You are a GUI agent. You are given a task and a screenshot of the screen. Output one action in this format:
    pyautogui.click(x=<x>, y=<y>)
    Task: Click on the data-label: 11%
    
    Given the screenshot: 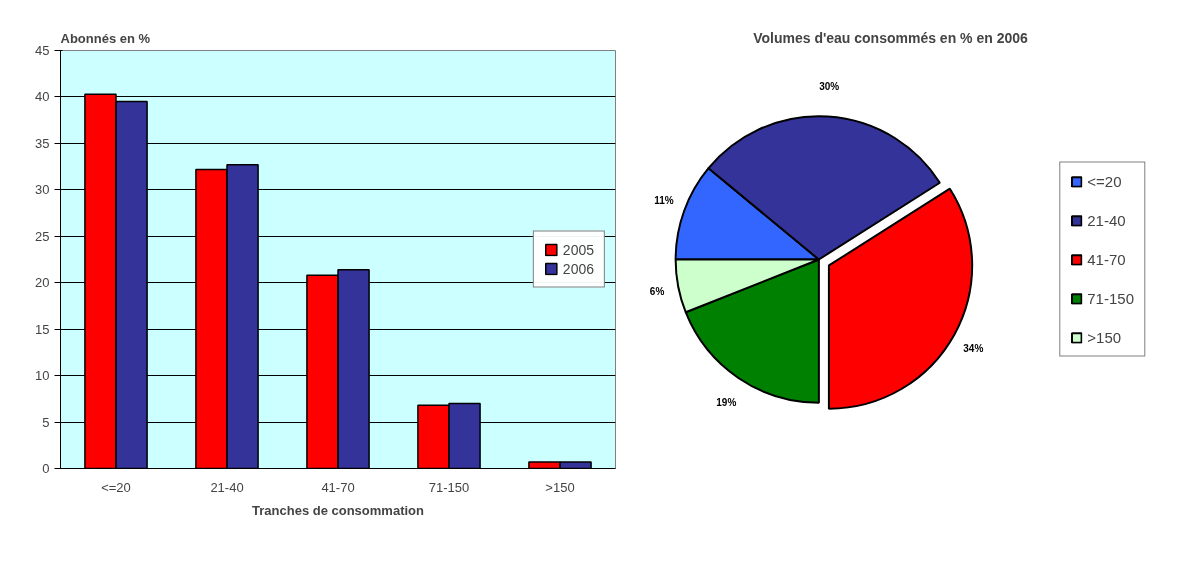 What is the action you would take?
    pyautogui.click(x=664, y=201)
    